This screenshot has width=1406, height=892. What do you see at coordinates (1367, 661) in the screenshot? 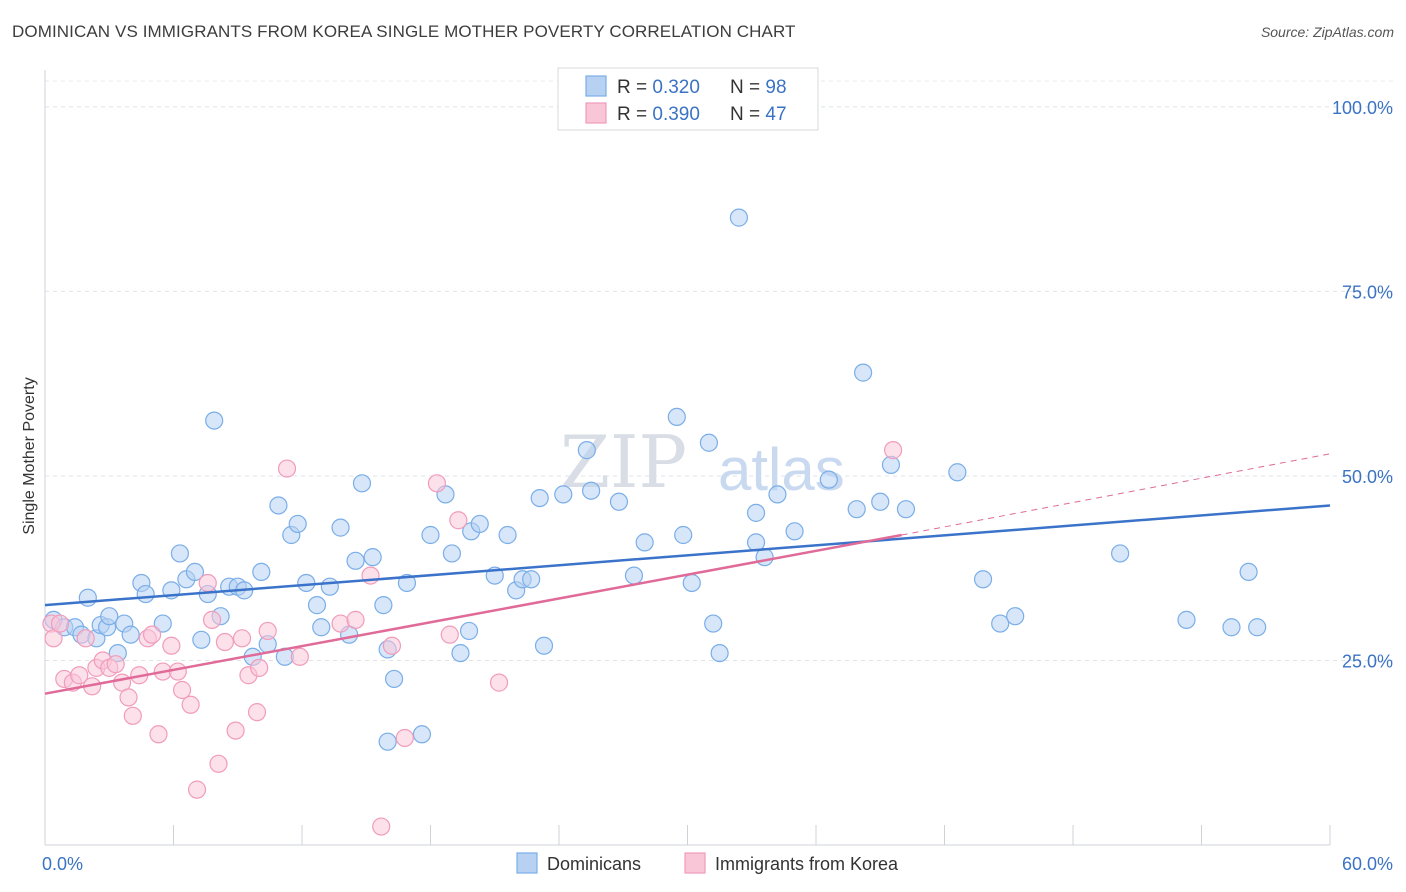
I see `y-tick-label: 25.0%` at bounding box center [1367, 661].